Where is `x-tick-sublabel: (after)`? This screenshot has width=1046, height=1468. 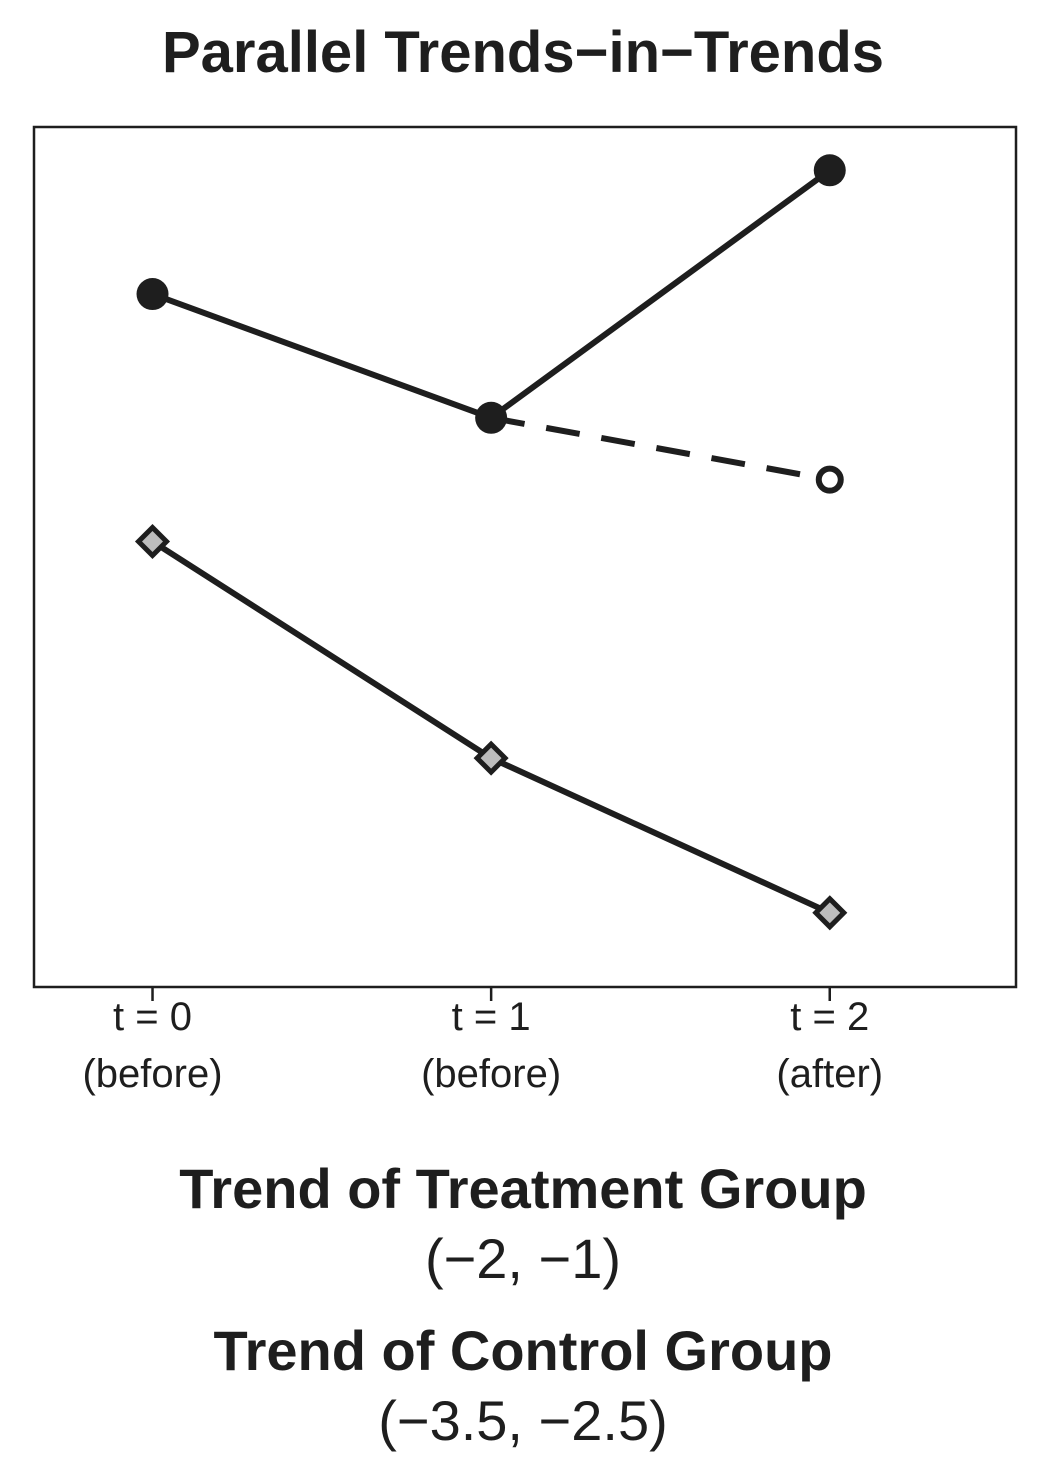 x-tick-sublabel: (after) is located at coordinates (829, 1074).